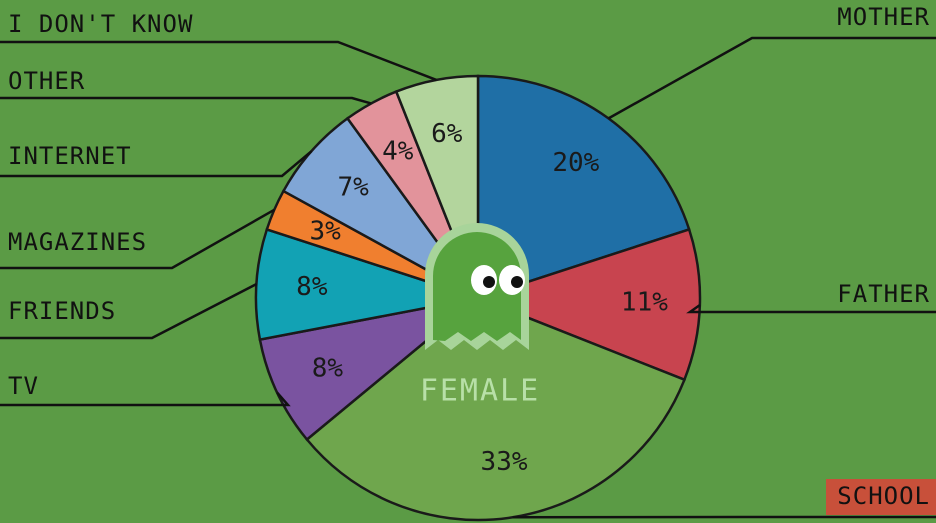 This screenshot has width=936, height=523. I want to click on category-label: INTERNET, so click(70, 156).